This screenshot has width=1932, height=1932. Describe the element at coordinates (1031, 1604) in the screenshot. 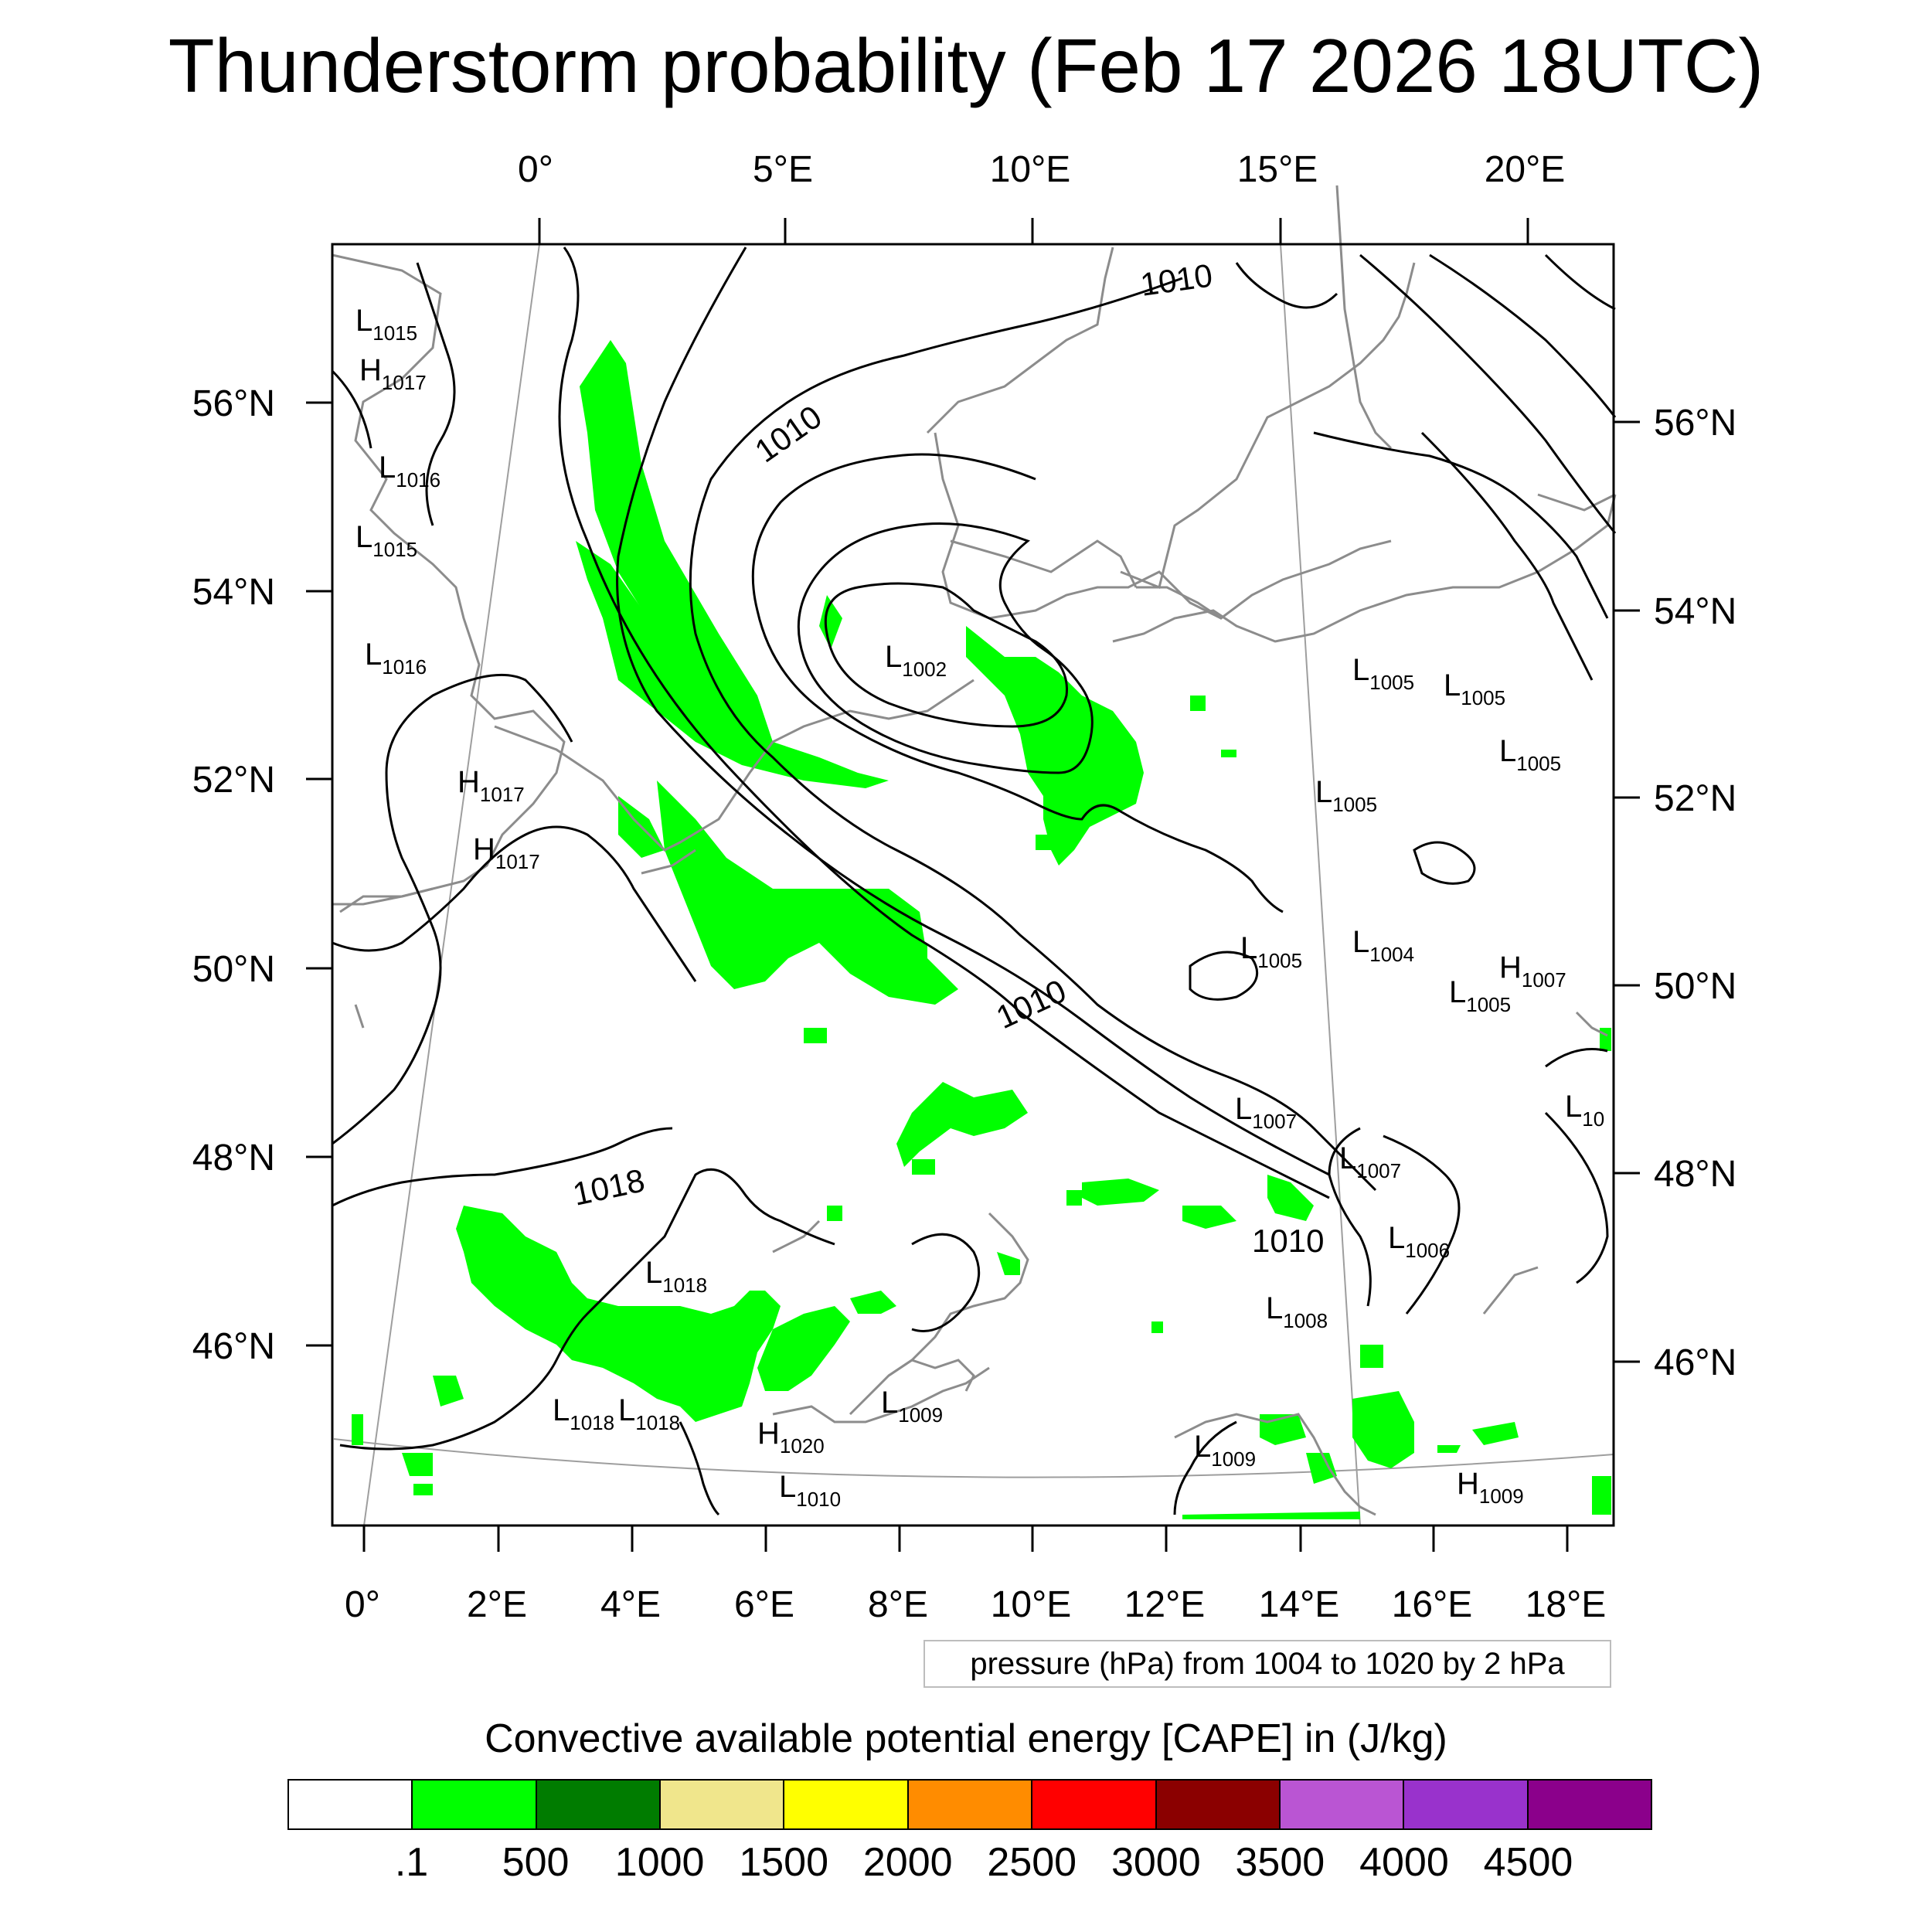

I see `bottom-tick-label: 10°E` at that location.